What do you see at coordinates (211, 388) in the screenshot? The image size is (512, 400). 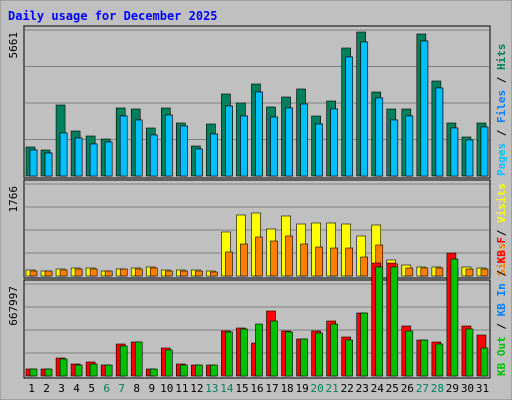 I see `day-label-13: 13` at bounding box center [211, 388].